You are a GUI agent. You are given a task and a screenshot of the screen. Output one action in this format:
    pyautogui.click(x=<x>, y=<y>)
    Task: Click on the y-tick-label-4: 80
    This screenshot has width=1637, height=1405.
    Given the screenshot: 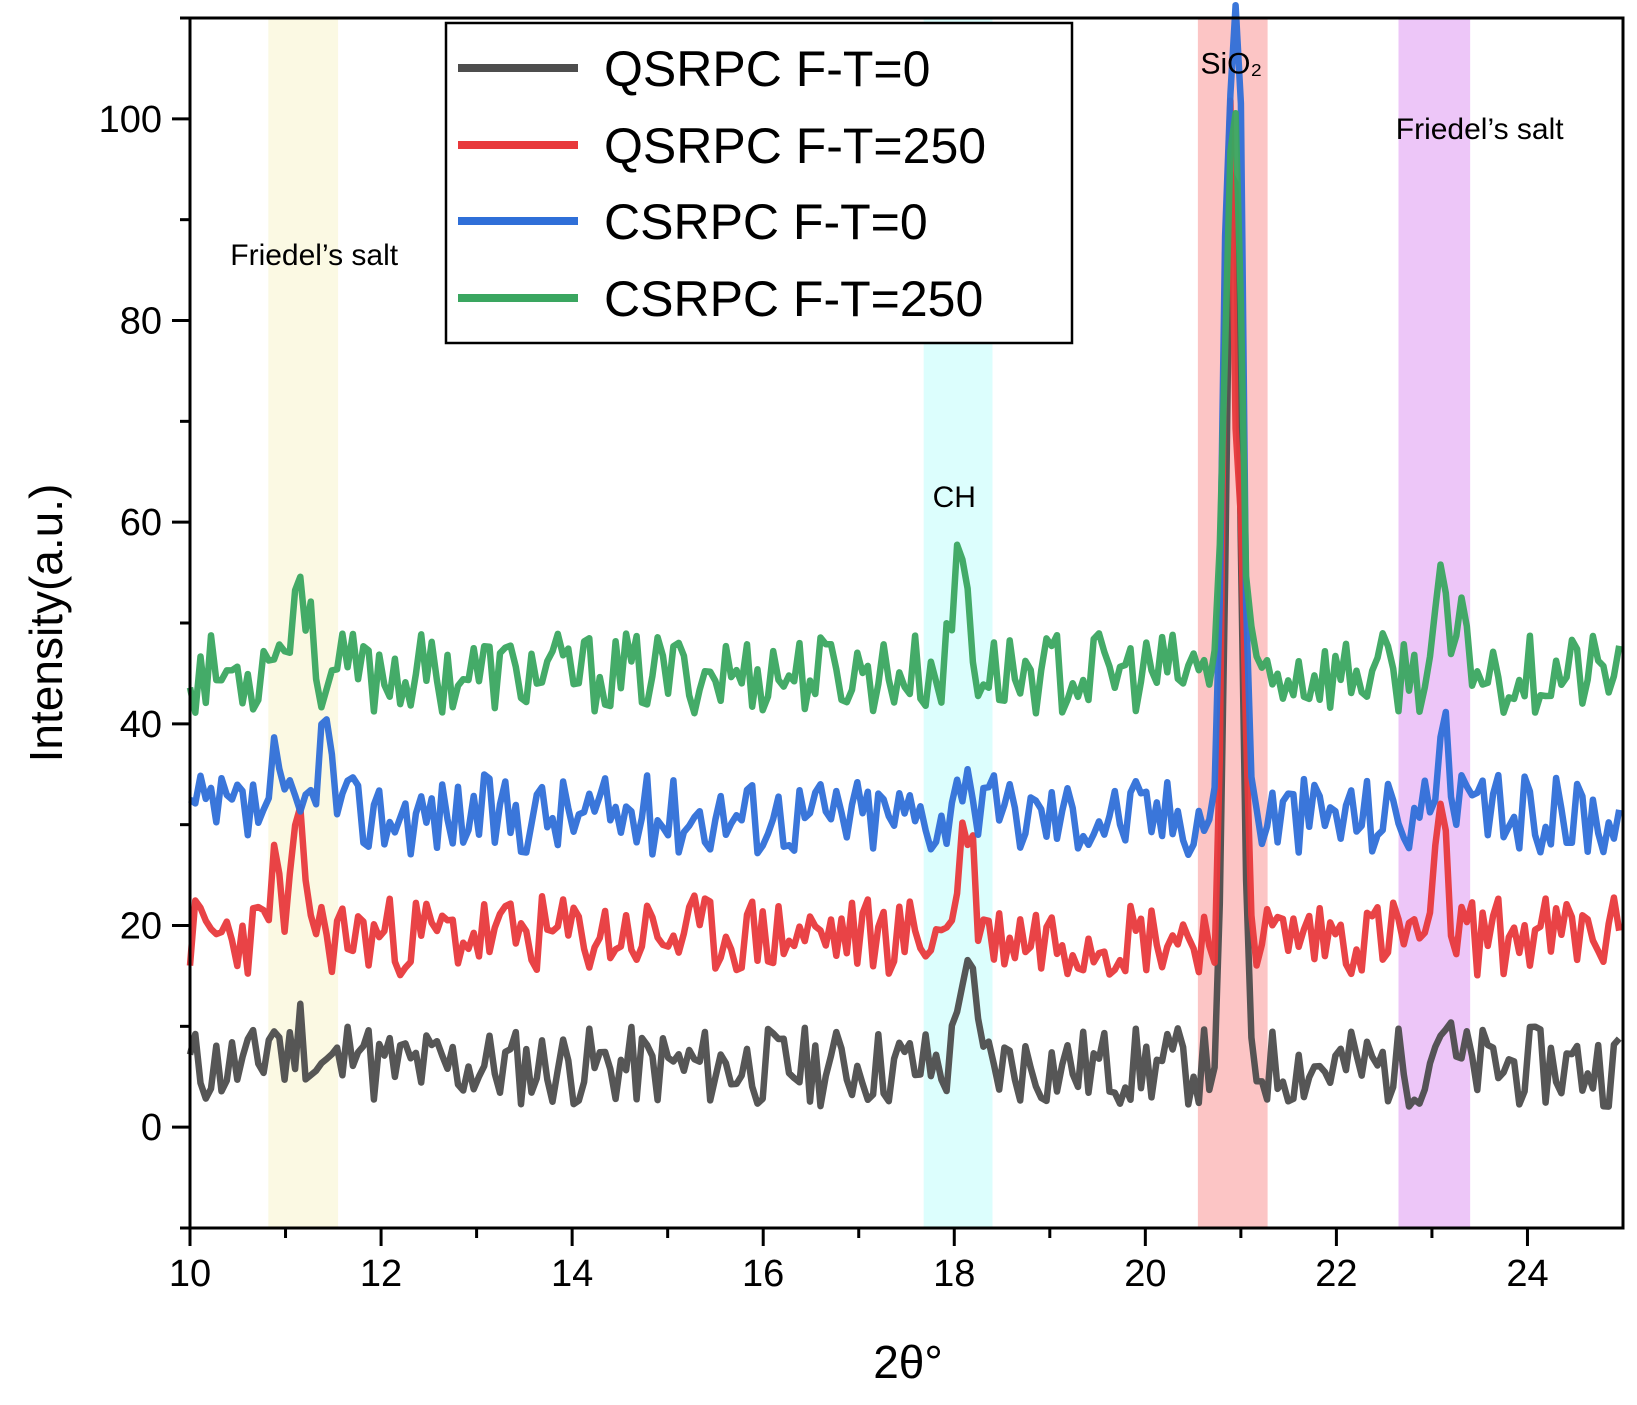 What is the action you would take?
    pyautogui.click(x=141, y=322)
    